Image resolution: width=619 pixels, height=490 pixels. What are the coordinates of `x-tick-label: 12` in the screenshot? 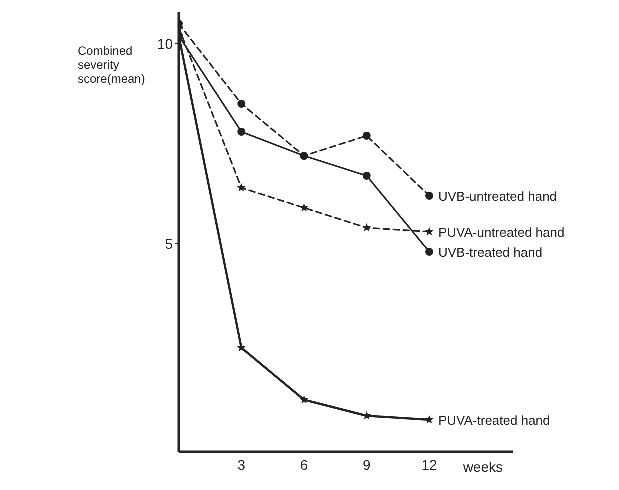 It's located at (430, 464).